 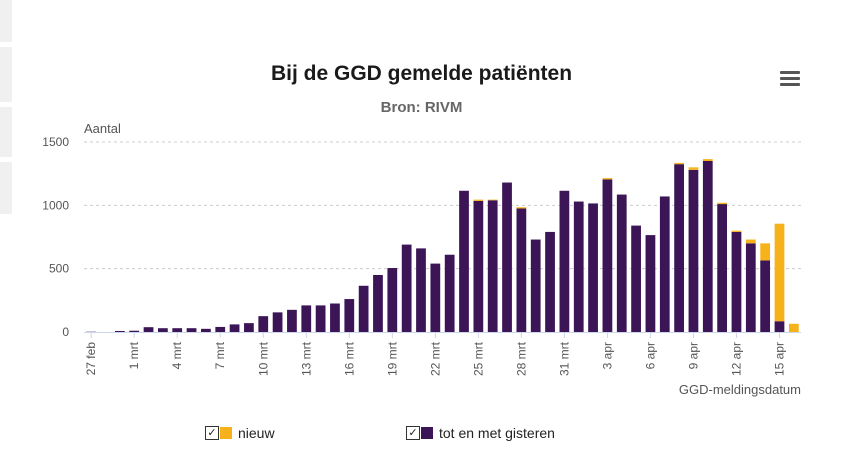 What do you see at coordinates (790, 79) in the screenshot?
I see `hamburger-menu-icon` at bounding box center [790, 79].